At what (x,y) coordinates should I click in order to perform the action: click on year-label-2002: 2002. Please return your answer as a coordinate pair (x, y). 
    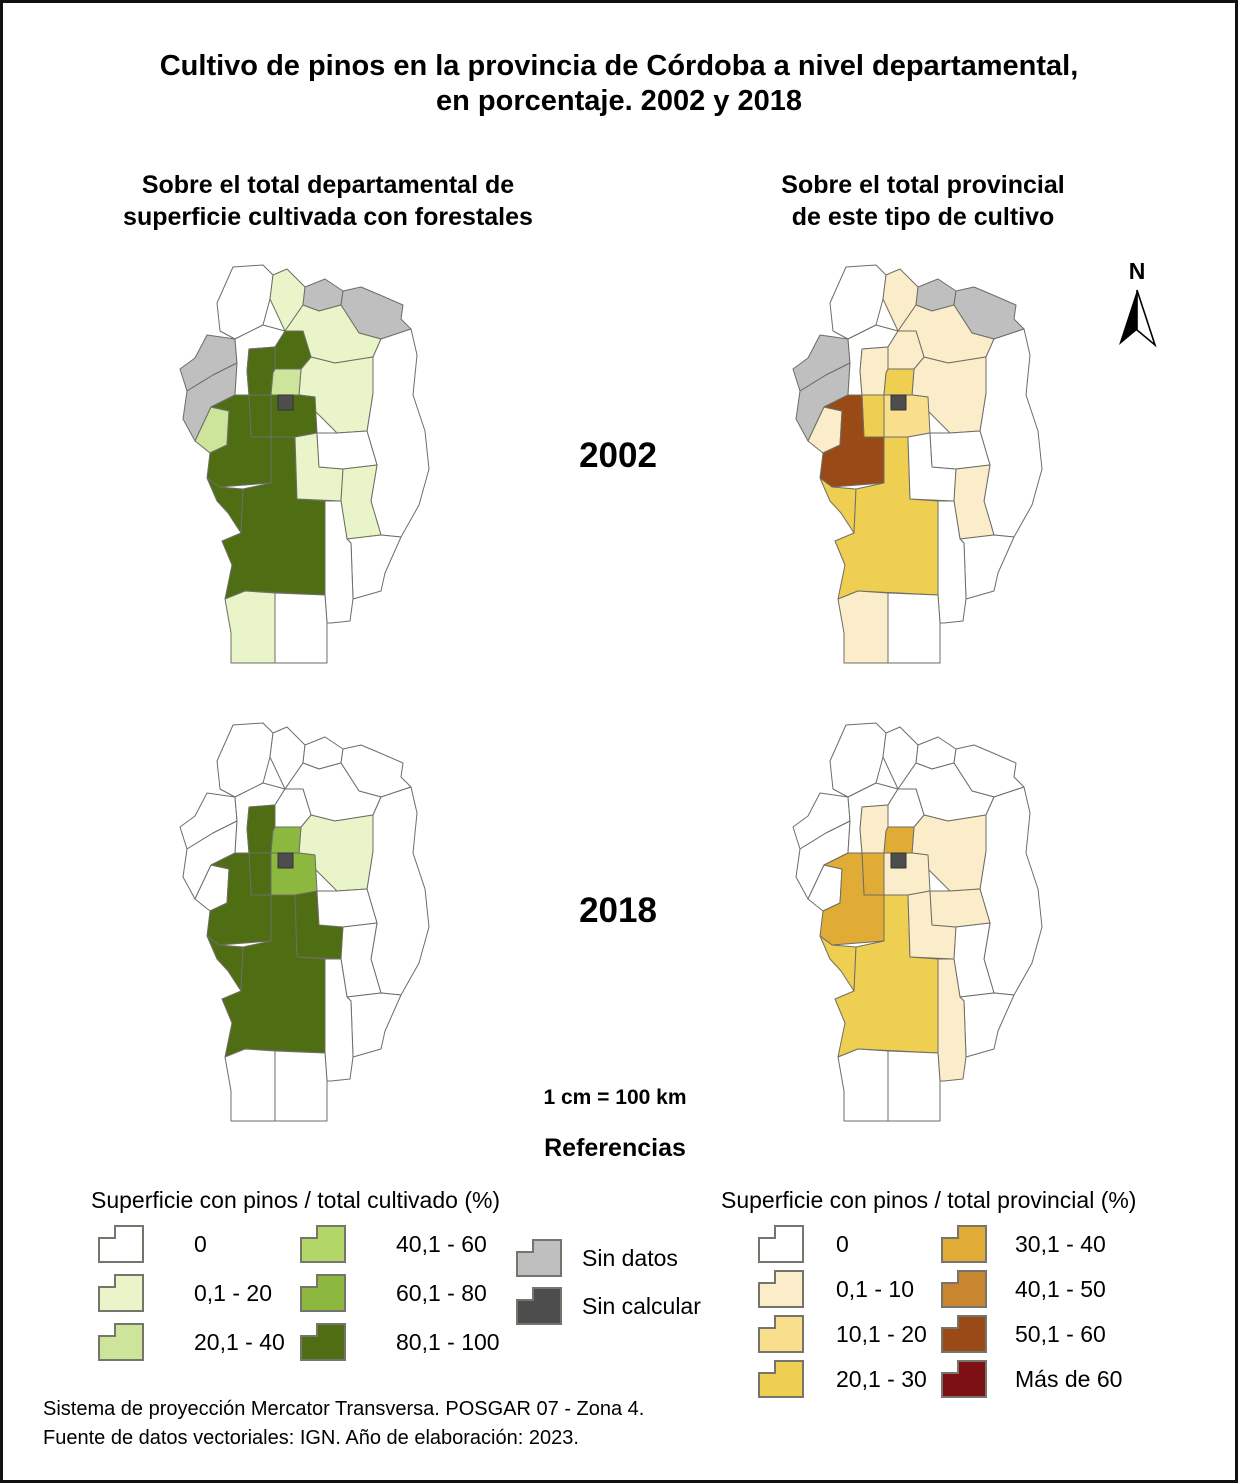
    Looking at the image, I should click on (618, 455).